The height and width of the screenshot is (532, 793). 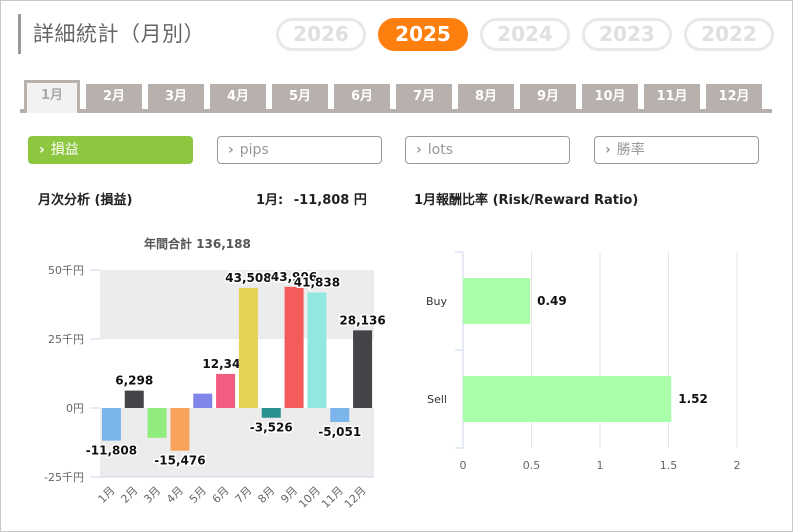 What do you see at coordinates (119, 34) in the screenshot?
I see `page-title: 詳細統計（月別）` at bounding box center [119, 34].